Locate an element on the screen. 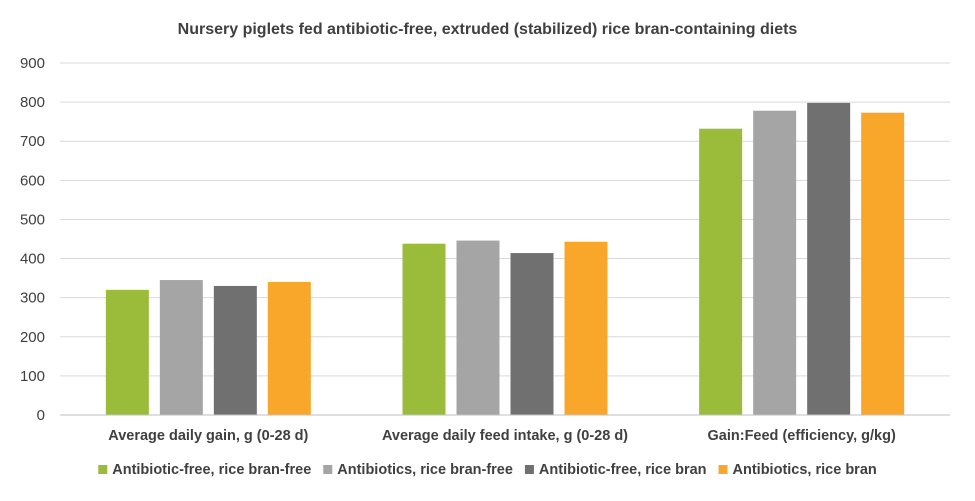 This screenshot has height=501, width=975. y-tick-label: 200 is located at coordinates (32, 337).